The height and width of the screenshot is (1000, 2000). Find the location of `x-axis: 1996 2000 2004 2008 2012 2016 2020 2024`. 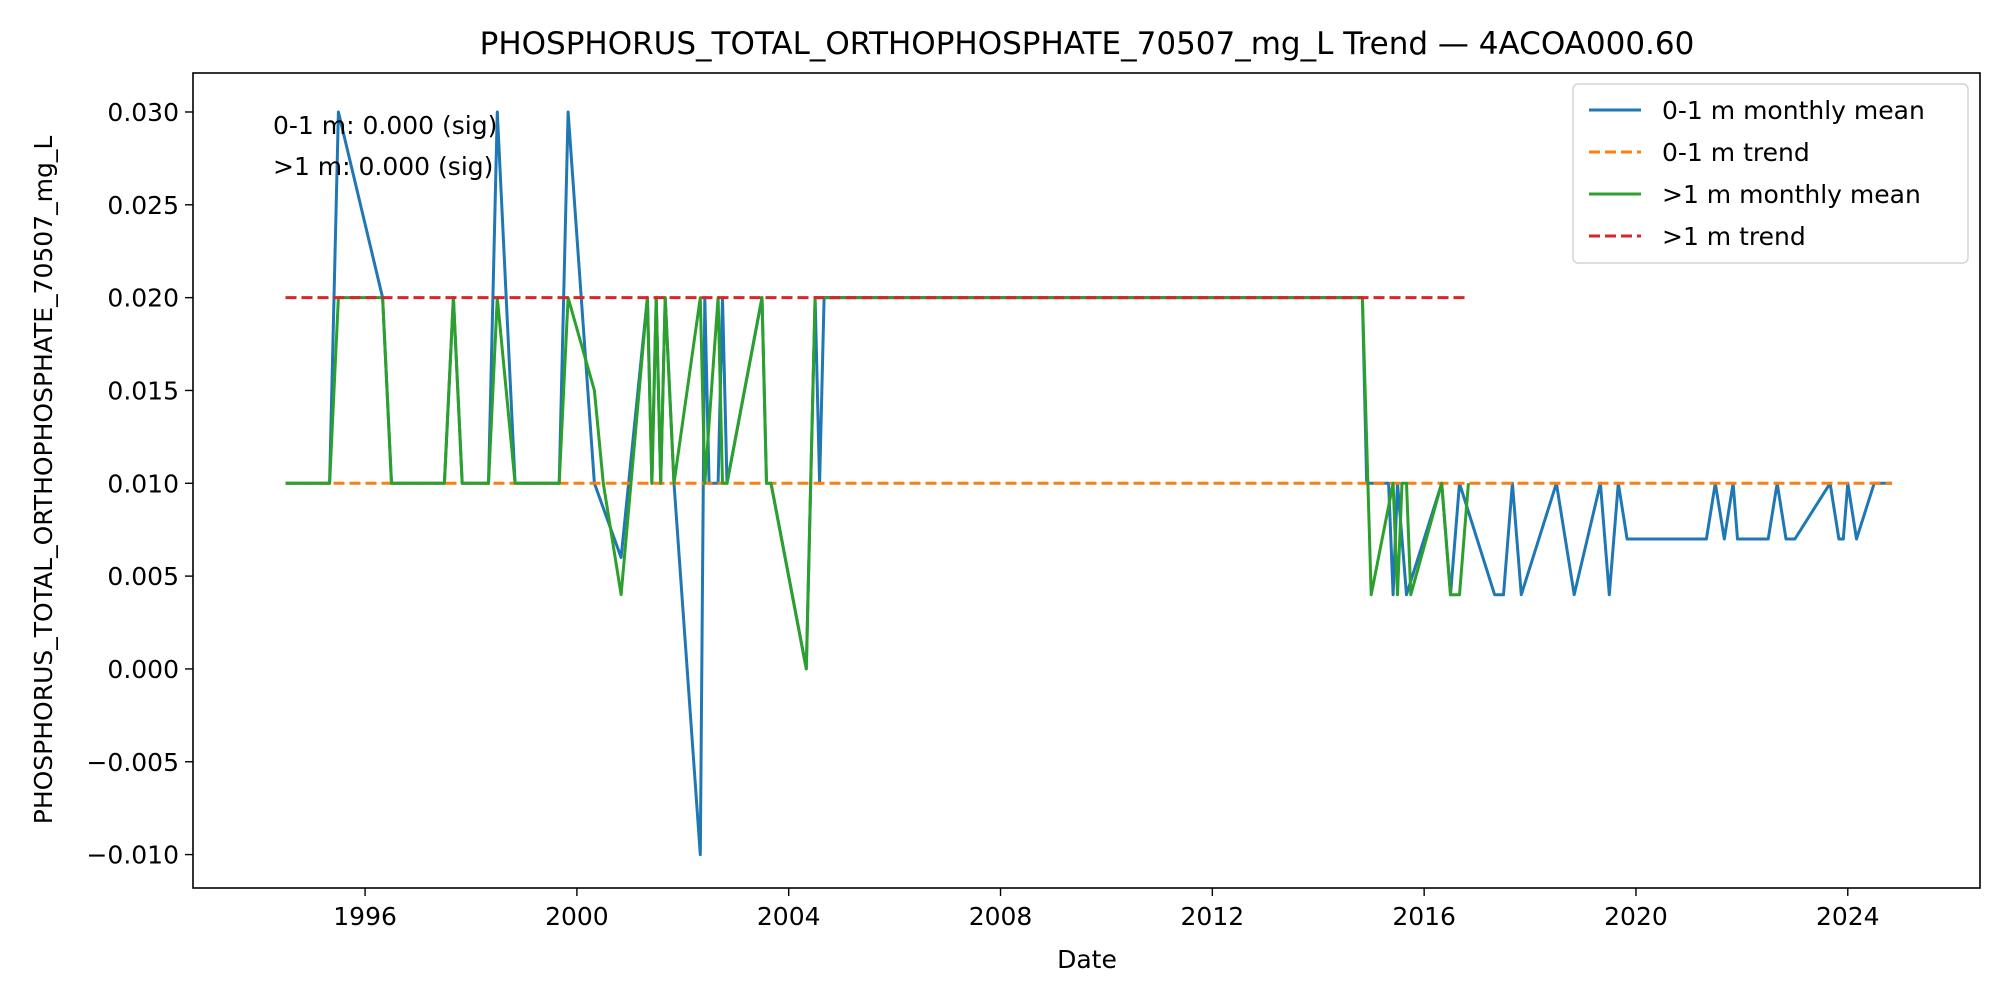

x-axis: 1996 2000 2004 2008 2012 2016 2020 2024 is located at coordinates (1106, 909).